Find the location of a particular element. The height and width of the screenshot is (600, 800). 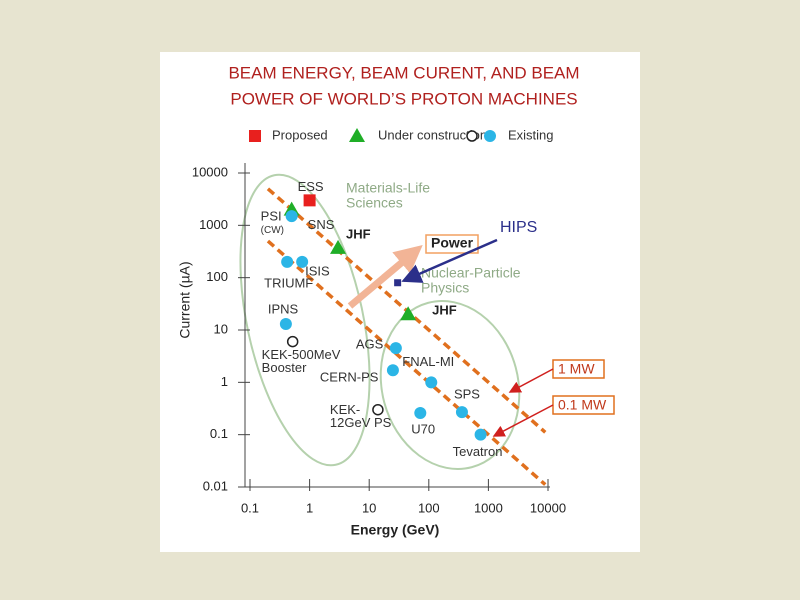

y-tick-label: 100 is located at coordinates (217, 276).